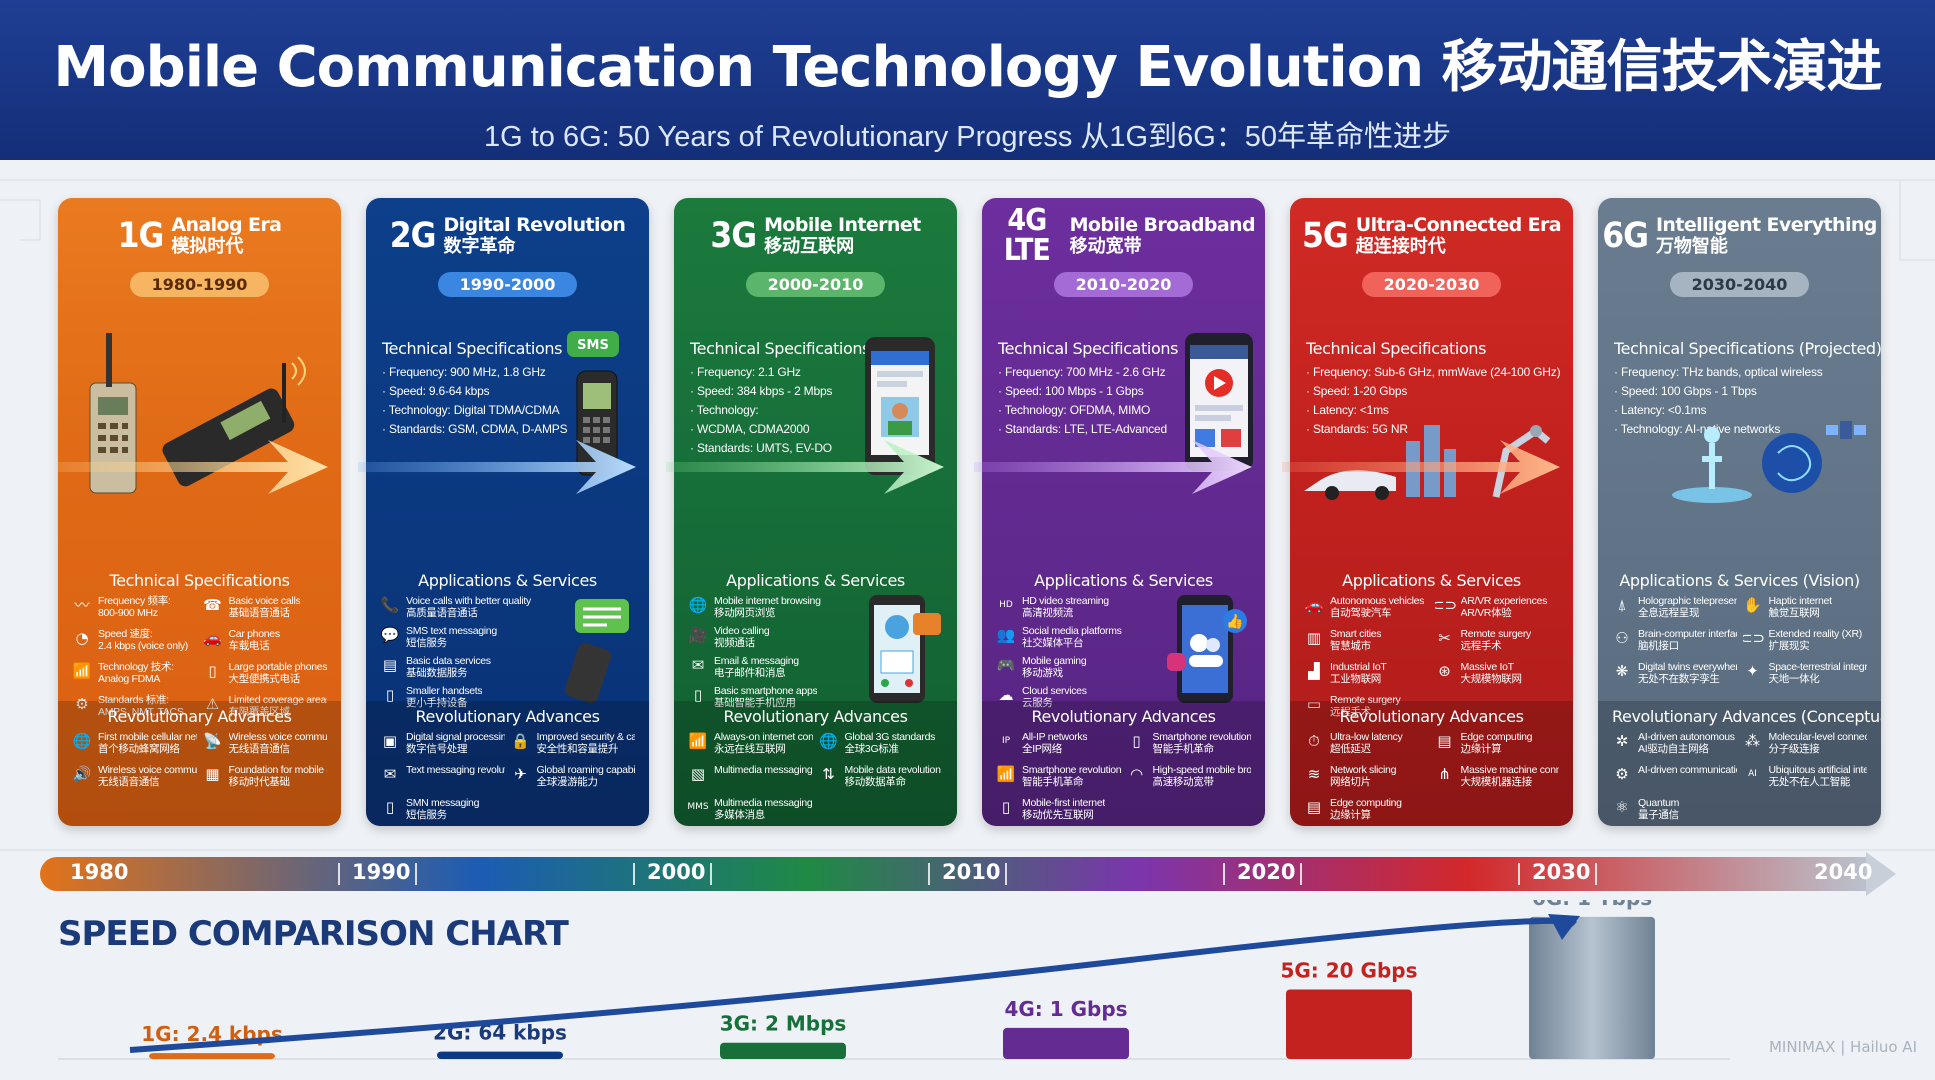 The width and height of the screenshot is (1935, 1080). I want to click on list-item: ⊛ Massive IoT 大规模物联网, so click(1497, 676).